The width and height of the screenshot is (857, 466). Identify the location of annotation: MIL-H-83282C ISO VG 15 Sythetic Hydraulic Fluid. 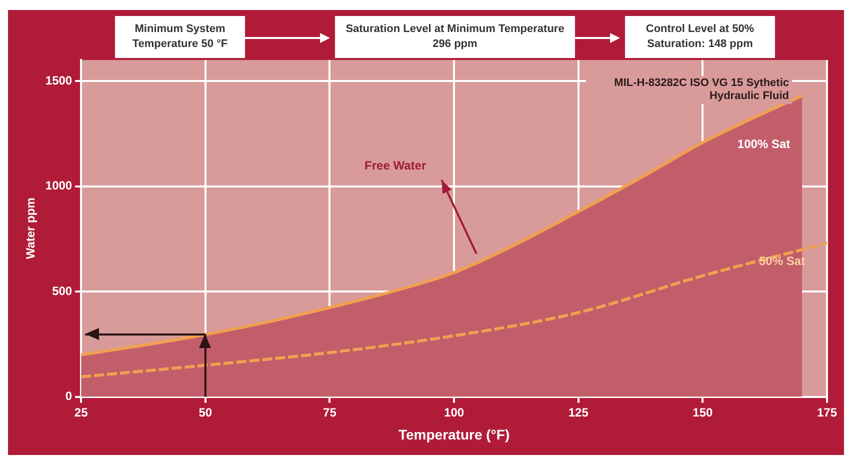
(689, 90).